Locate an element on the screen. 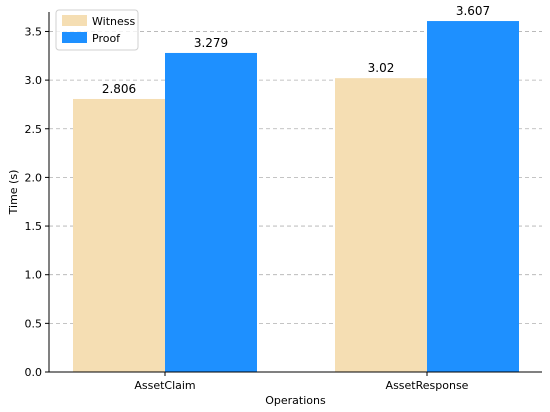  legend-items: Witness Proof is located at coordinates (98, 30).